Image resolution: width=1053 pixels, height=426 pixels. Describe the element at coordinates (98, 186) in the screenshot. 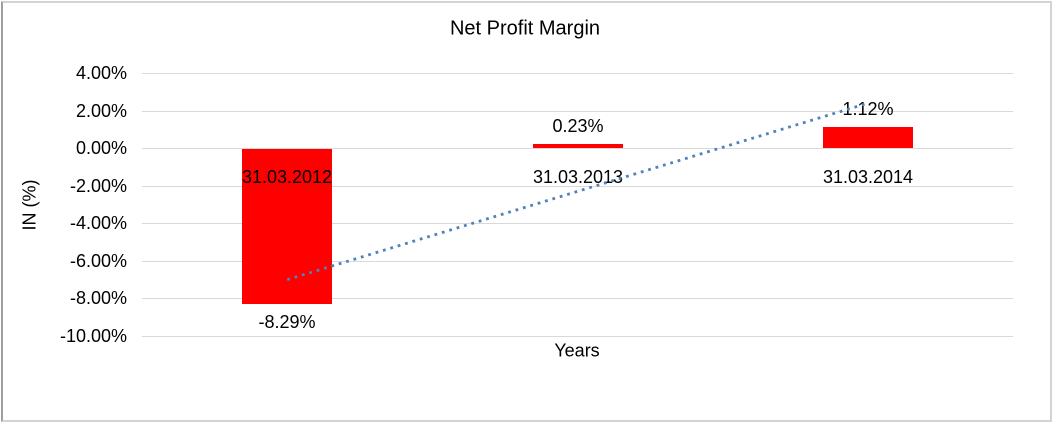

I see `y-axis-tick-label: -2.00%` at that location.